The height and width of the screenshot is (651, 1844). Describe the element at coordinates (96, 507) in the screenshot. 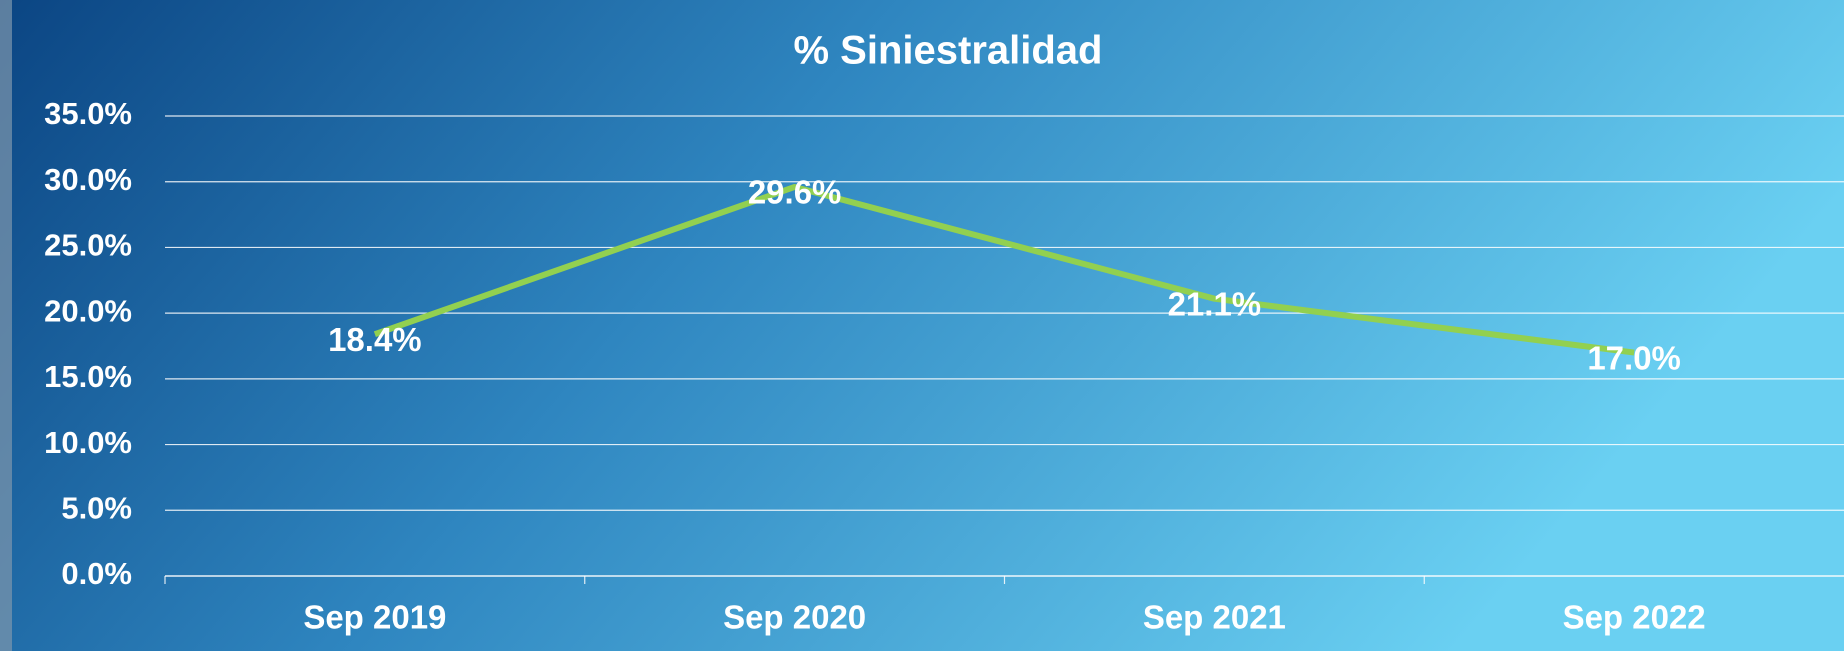

I see `y-tick-label: 5.0%` at that location.